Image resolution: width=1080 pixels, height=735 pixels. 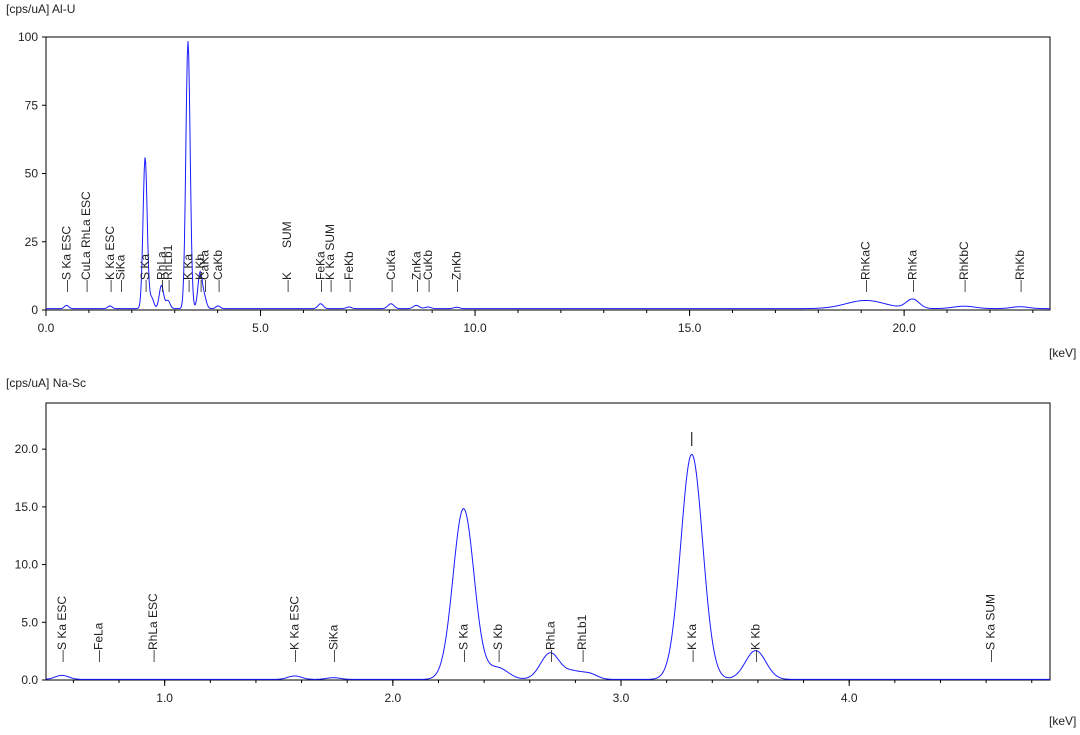 What do you see at coordinates (28, 37) in the screenshot?
I see `y-tick-label: 100` at bounding box center [28, 37].